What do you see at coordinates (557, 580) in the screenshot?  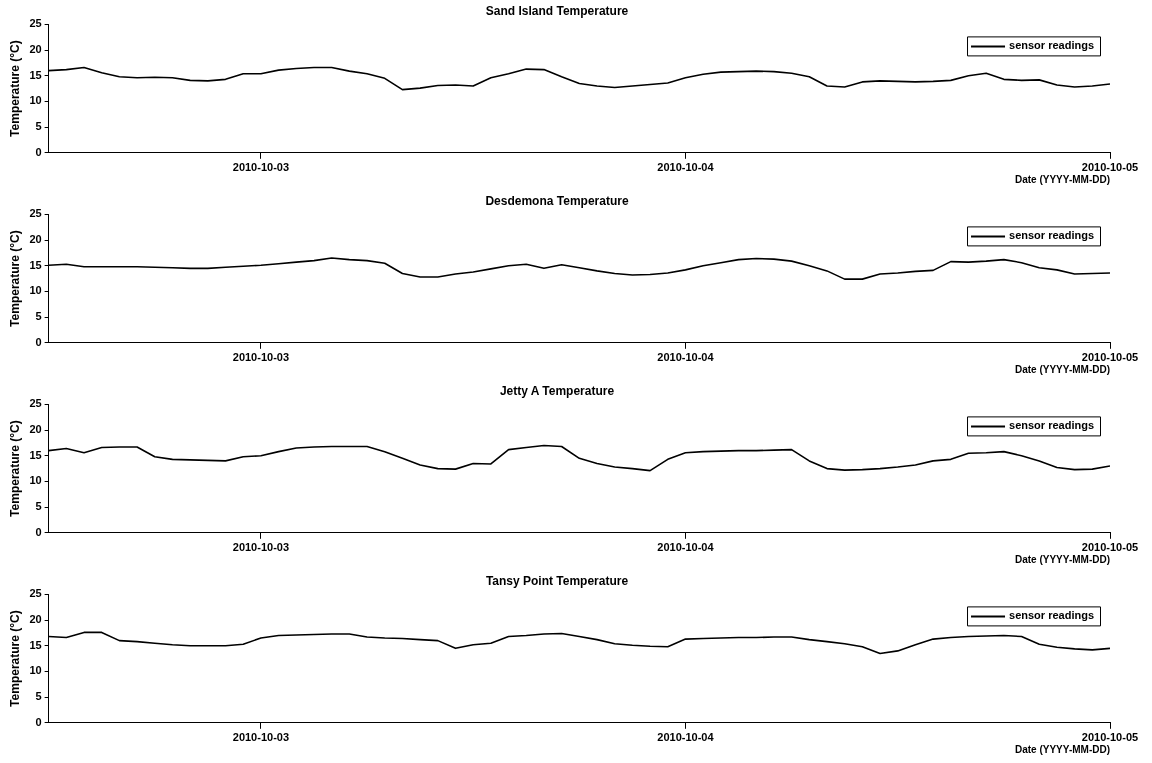 I see `chart-title: Tansy Point Temperature` at bounding box center [557, 580].